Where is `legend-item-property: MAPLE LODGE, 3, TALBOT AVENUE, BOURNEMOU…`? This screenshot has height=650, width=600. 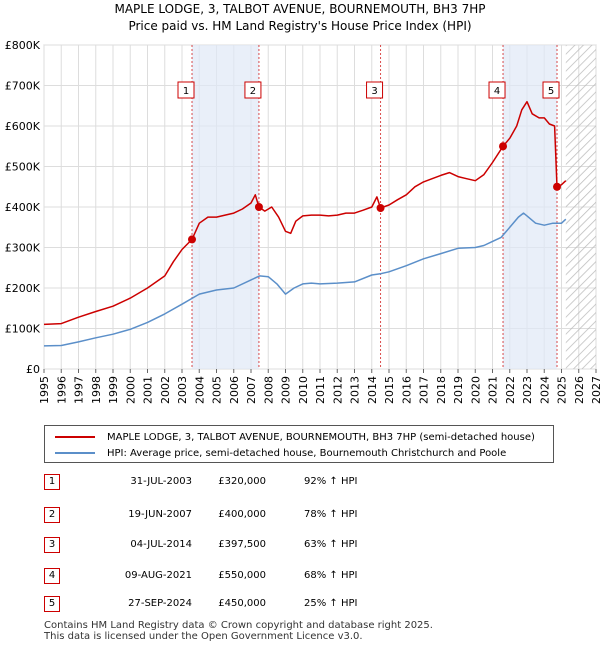
legend-item-property: MAPLE LODGE, 3, TALBOT AVENUE, BOURNEMOU… is located at coordinates (295, 437).